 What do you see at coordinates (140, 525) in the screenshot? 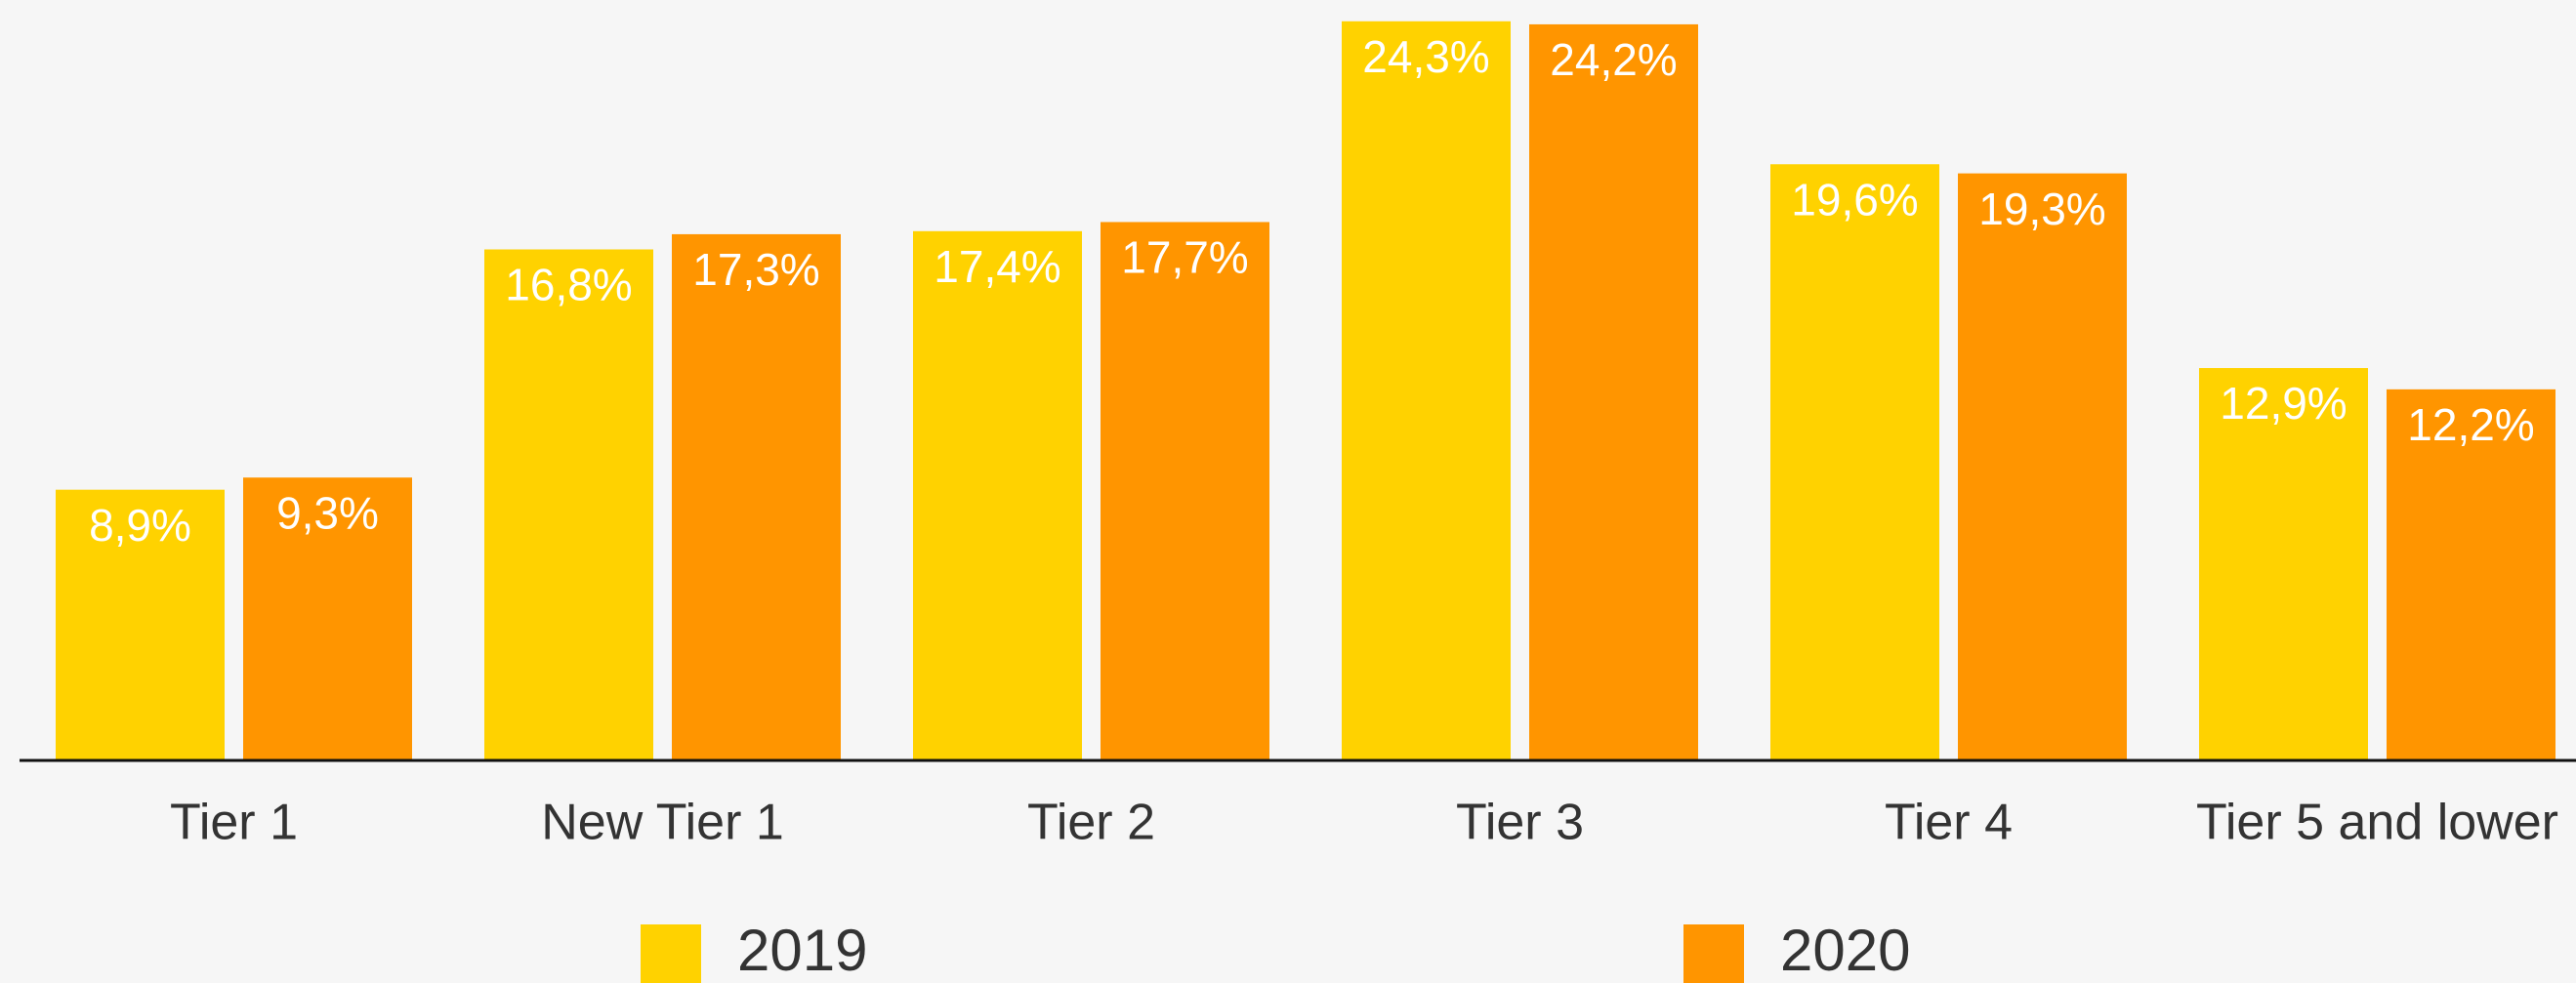
I see `value-label: 8,9%` at bounding box center [140, 525].